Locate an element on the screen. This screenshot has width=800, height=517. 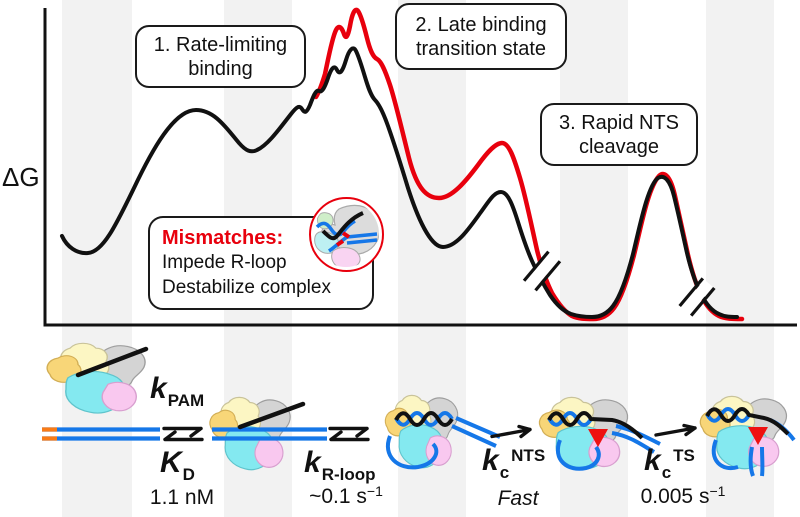
callout-line: 1. Rate-limiting is located at coordinates (220, 44).